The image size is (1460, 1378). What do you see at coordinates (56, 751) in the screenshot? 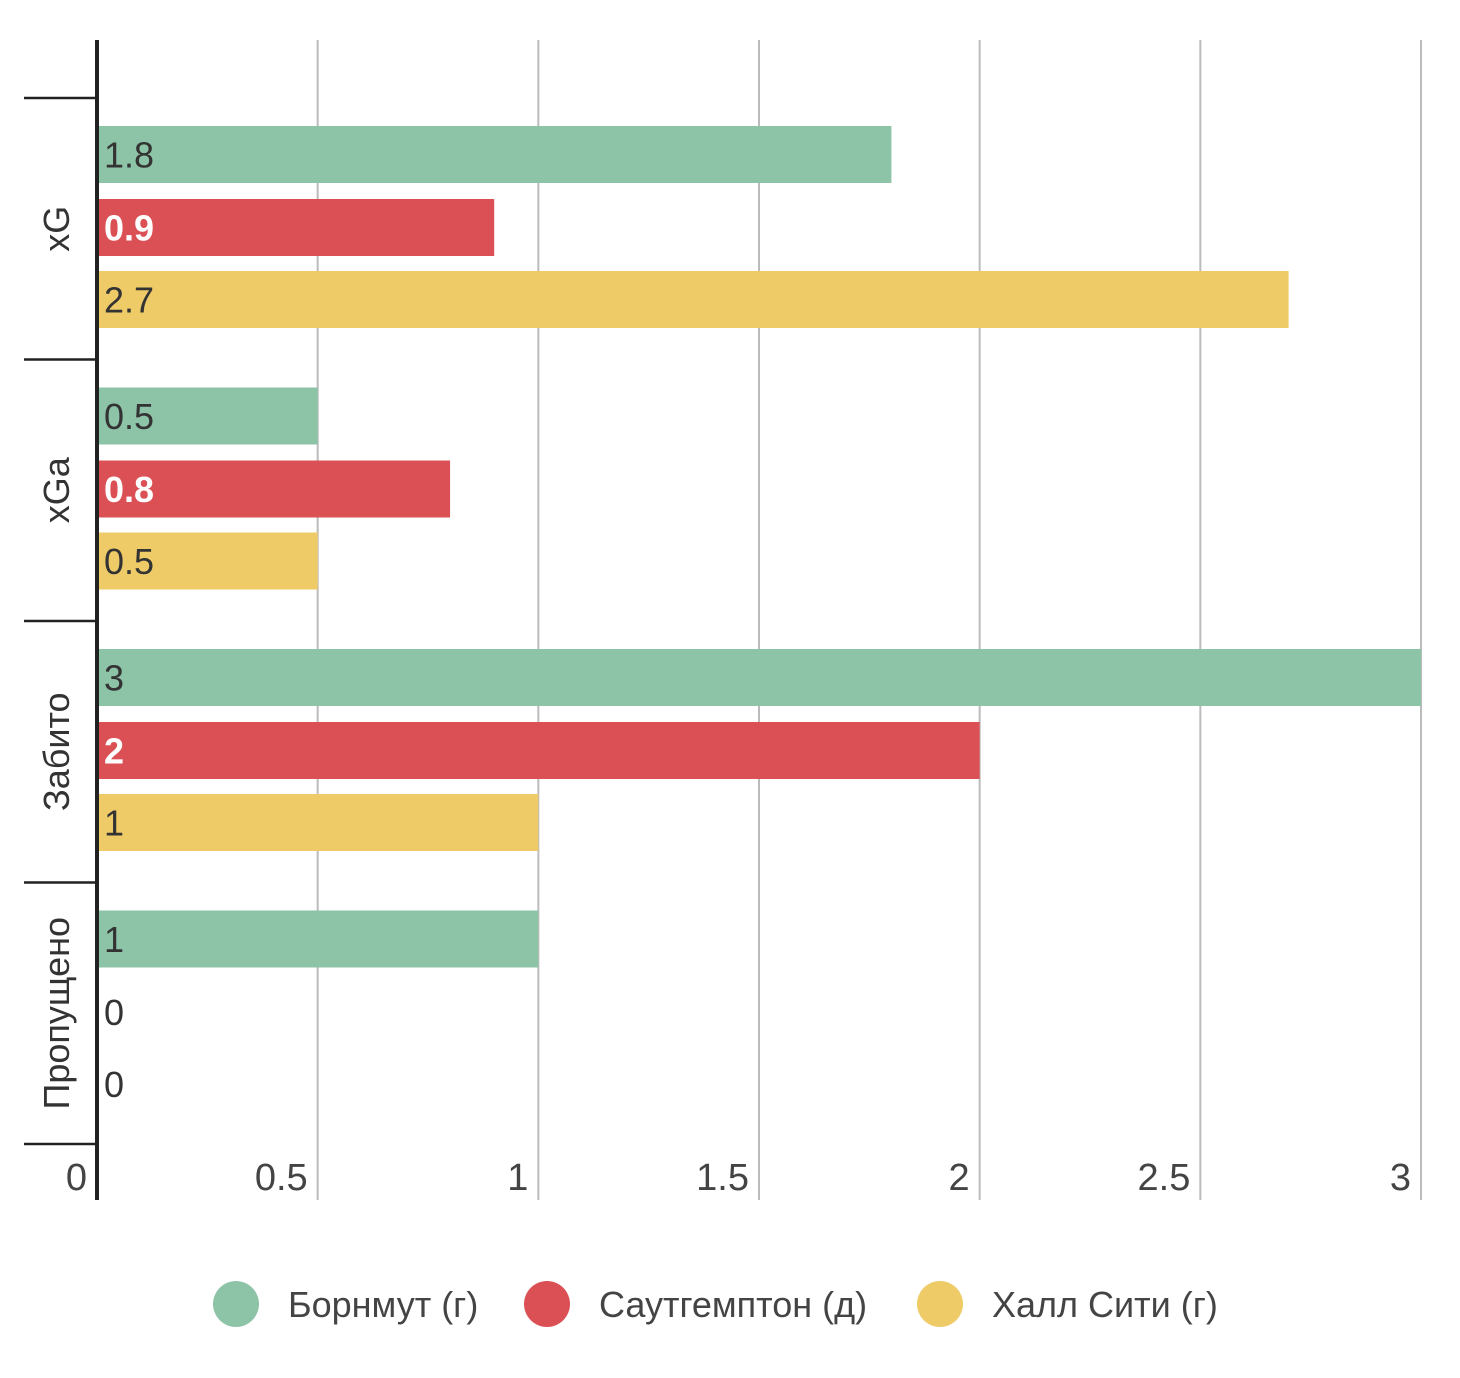
I see `category-label: Забито` at bounding box center [56, 751].